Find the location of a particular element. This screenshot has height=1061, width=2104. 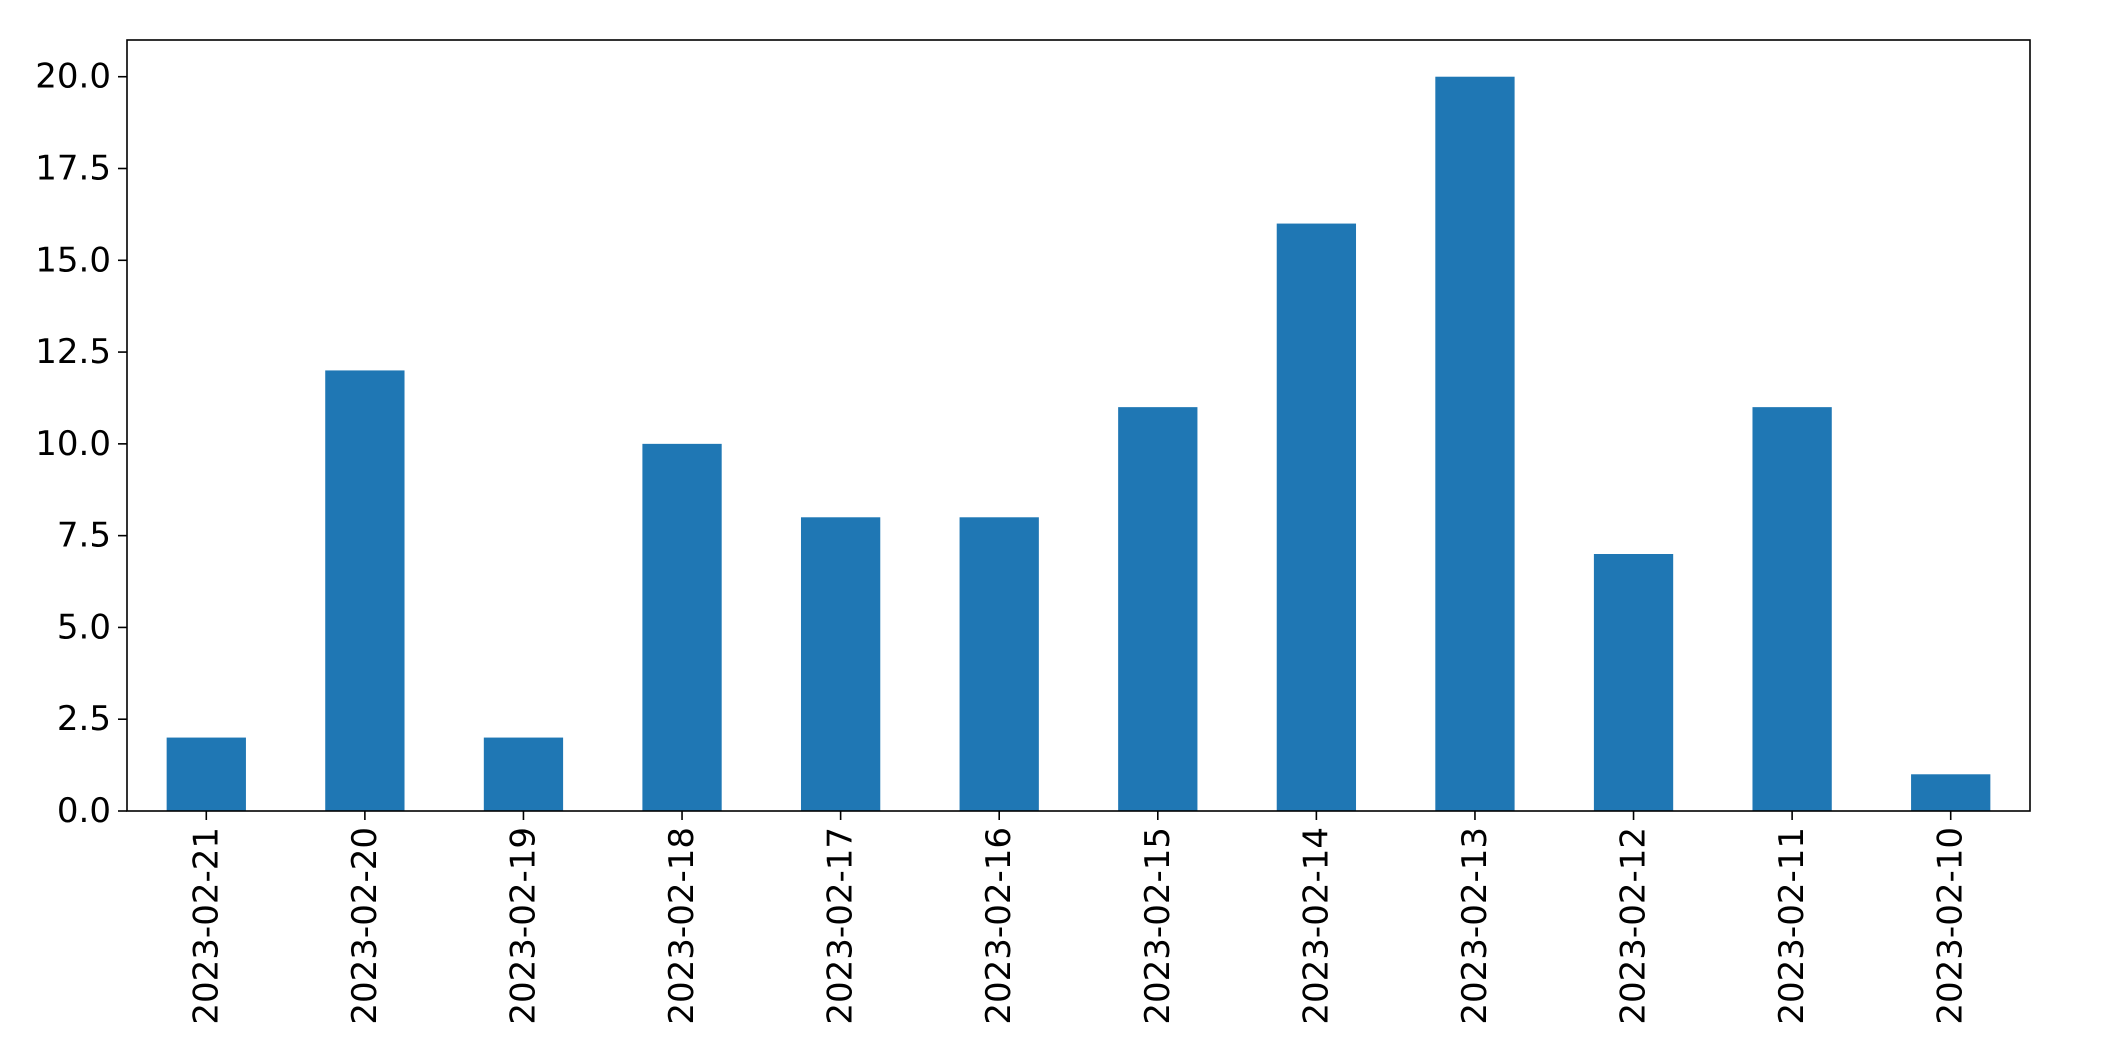

x-tick-label: 2023-02-20 is located at coordinates (365, 926).